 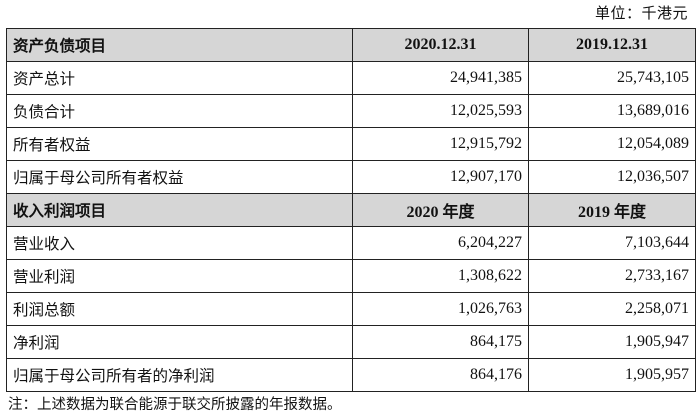 I want to click on table-row: 营业收入 6,204,227 7,103,644, so click(x=351, y=243).